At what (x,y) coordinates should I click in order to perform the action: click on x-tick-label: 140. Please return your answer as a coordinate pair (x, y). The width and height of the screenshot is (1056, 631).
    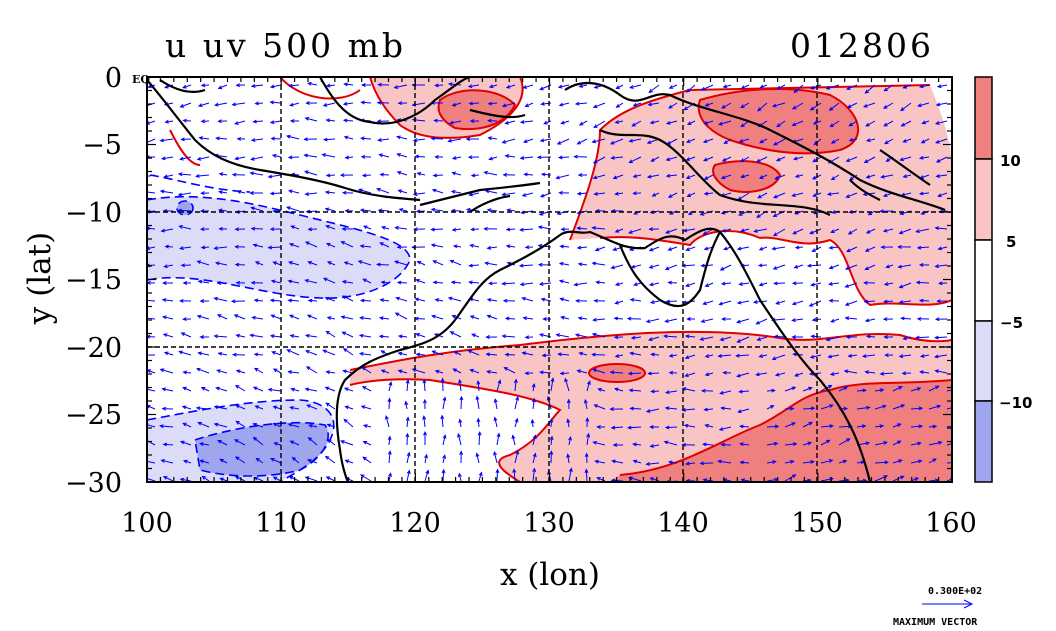
    Looking at the image, I should click on (683, 523).